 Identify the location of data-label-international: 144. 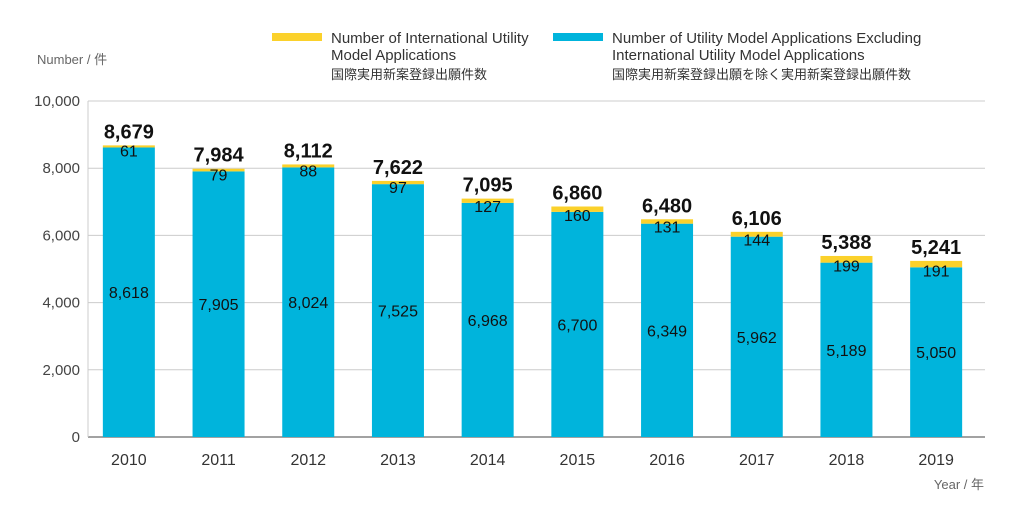
(756, 241).